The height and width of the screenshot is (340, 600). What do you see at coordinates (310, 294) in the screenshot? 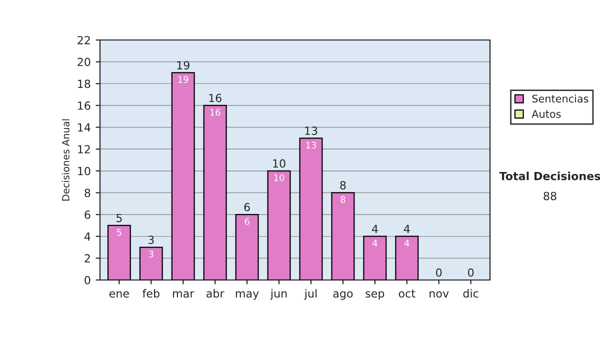
I see `x-tick-label: jul` at bounding box center [310, 294].